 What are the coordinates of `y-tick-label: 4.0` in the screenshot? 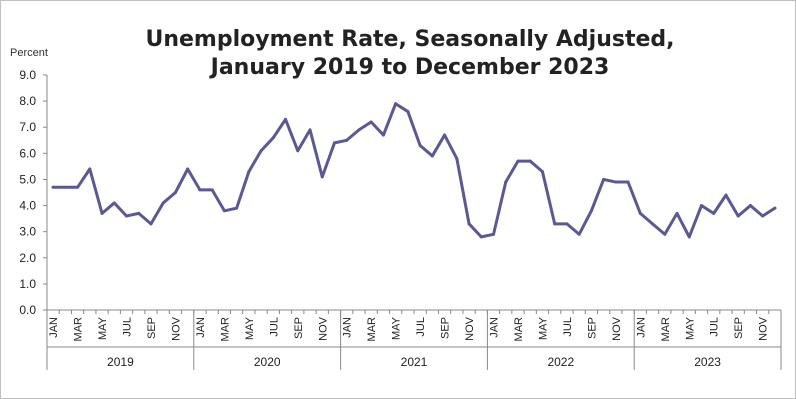 It's located at (27, 206).